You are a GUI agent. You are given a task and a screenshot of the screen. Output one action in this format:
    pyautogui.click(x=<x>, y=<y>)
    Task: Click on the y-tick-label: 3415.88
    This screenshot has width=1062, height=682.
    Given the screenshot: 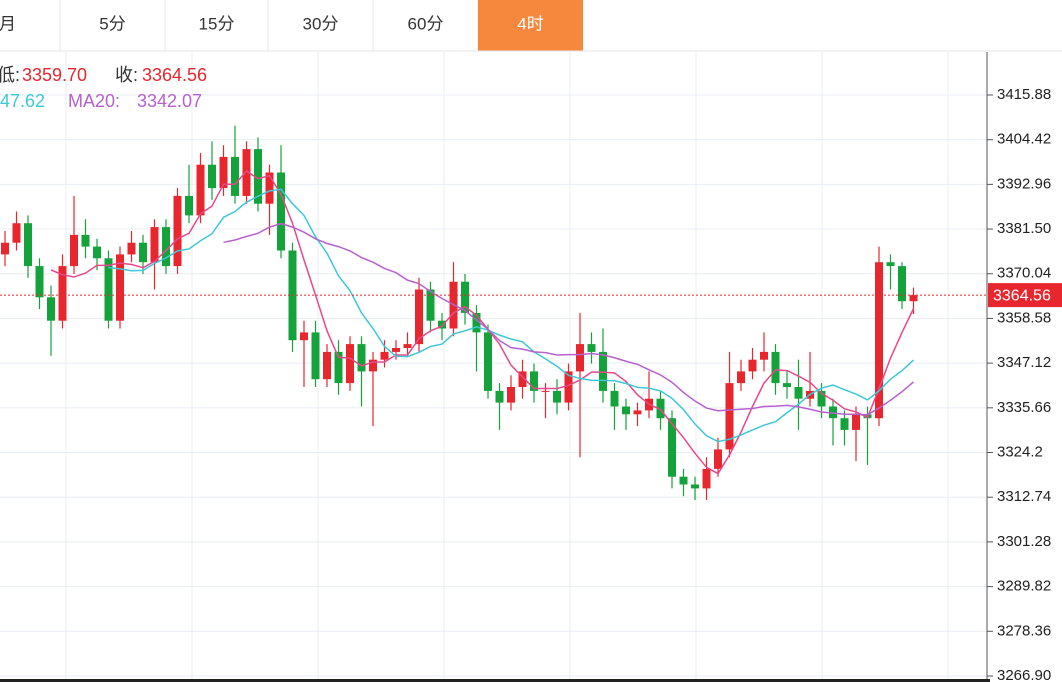 What is the action you would take?
    pyautogui.click(x=1024, y=94)
    